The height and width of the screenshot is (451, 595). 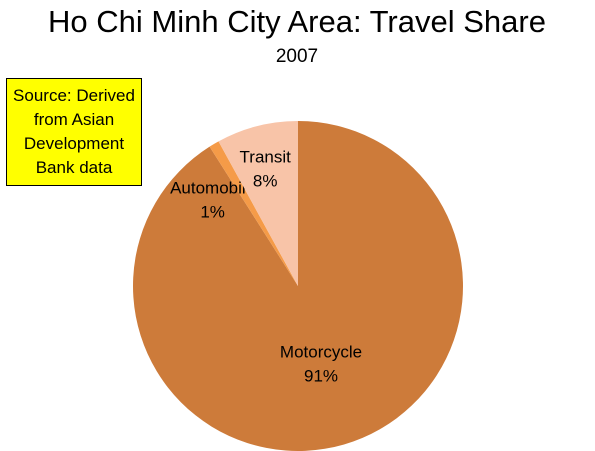 I want to click on chart-subtitle: 2007, so click(x=297, y=56).